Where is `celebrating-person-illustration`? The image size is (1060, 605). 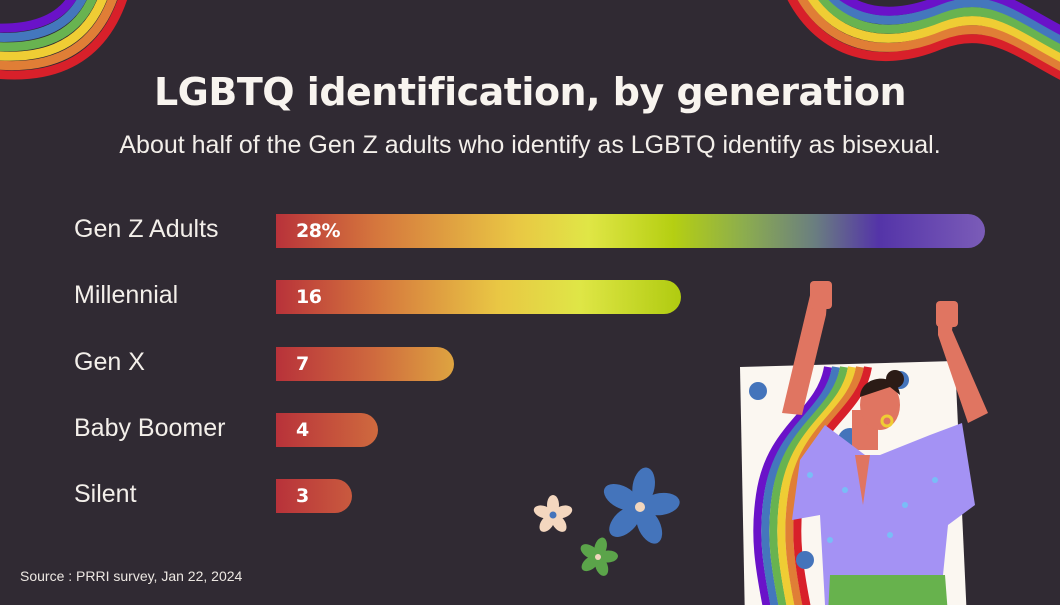
celebrating-person-illustration is located at coordinates (864, 443).